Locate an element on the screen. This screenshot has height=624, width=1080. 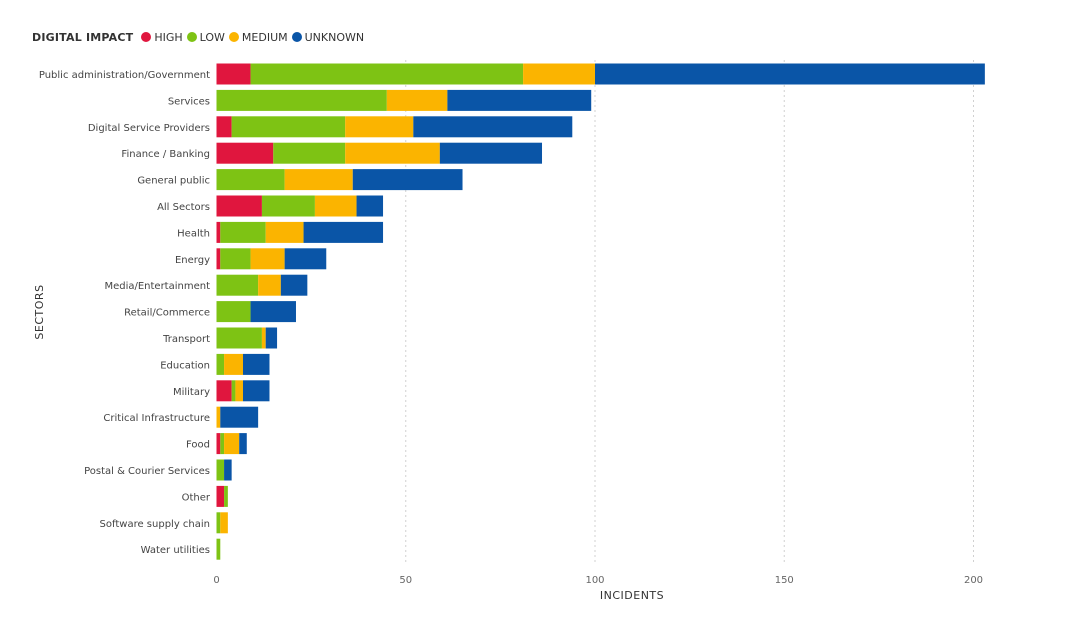
legend-item-medium: MEDIUM is located at coordinates (258, 37).